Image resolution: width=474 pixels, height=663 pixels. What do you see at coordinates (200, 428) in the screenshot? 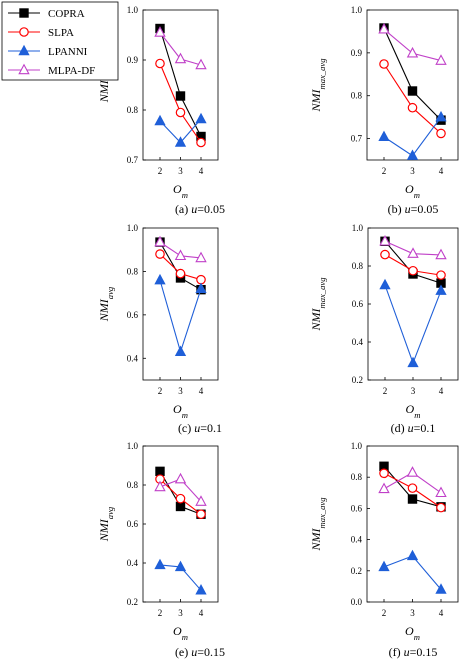
I see `panel-caption: (c) u=0.1` at bounding box center [200, 428].